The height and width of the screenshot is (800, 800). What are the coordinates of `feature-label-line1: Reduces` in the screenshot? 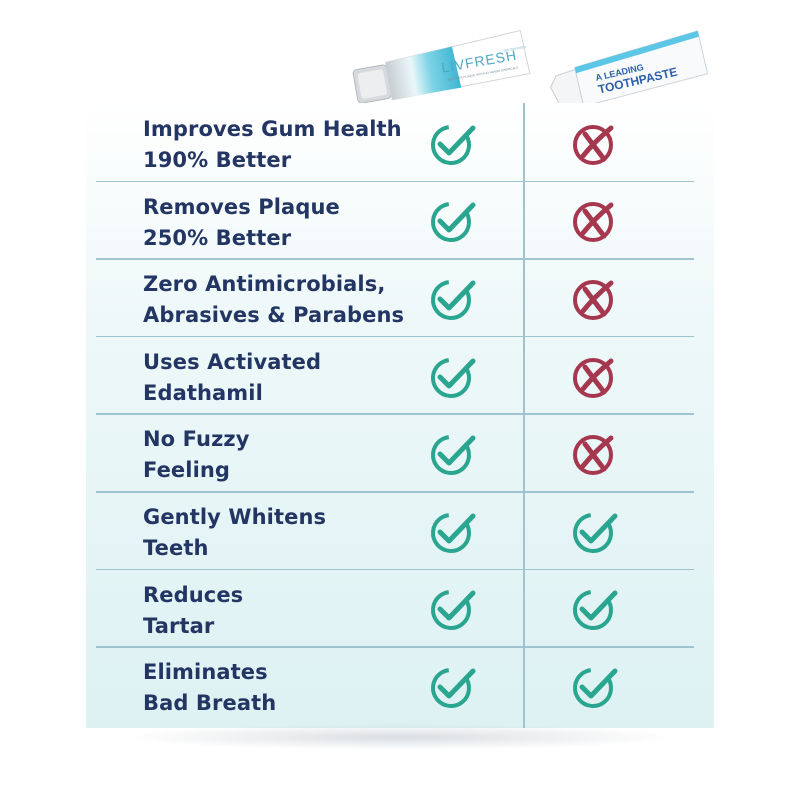 It's located at (193, 594).